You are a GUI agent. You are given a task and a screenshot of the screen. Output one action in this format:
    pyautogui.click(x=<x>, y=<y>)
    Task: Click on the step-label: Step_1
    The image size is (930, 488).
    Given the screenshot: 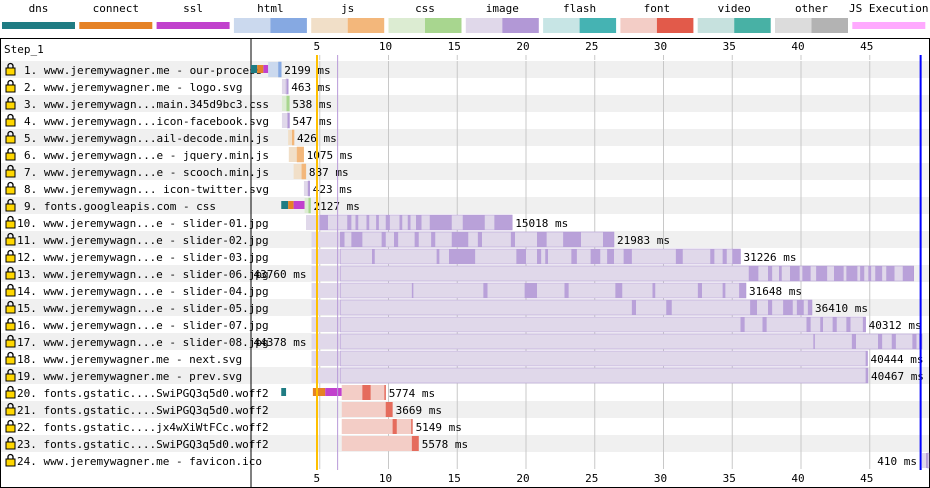 What is the action you would take?
    pyautogui.click(x=24, y=49)
    